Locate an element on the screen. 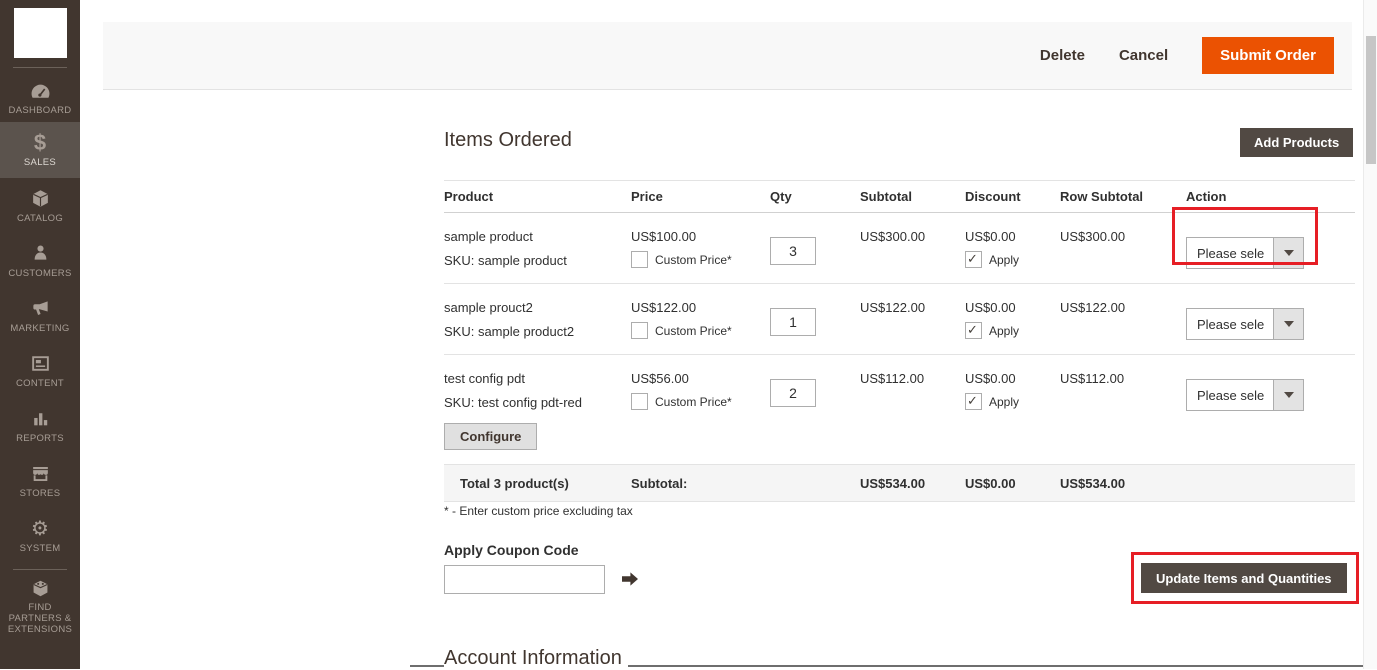 Image resolution: width=1377 pixels, height=670 pixels. sidebar-item-system: ⚙ SYSTEM is located at coordinates (40, 535).